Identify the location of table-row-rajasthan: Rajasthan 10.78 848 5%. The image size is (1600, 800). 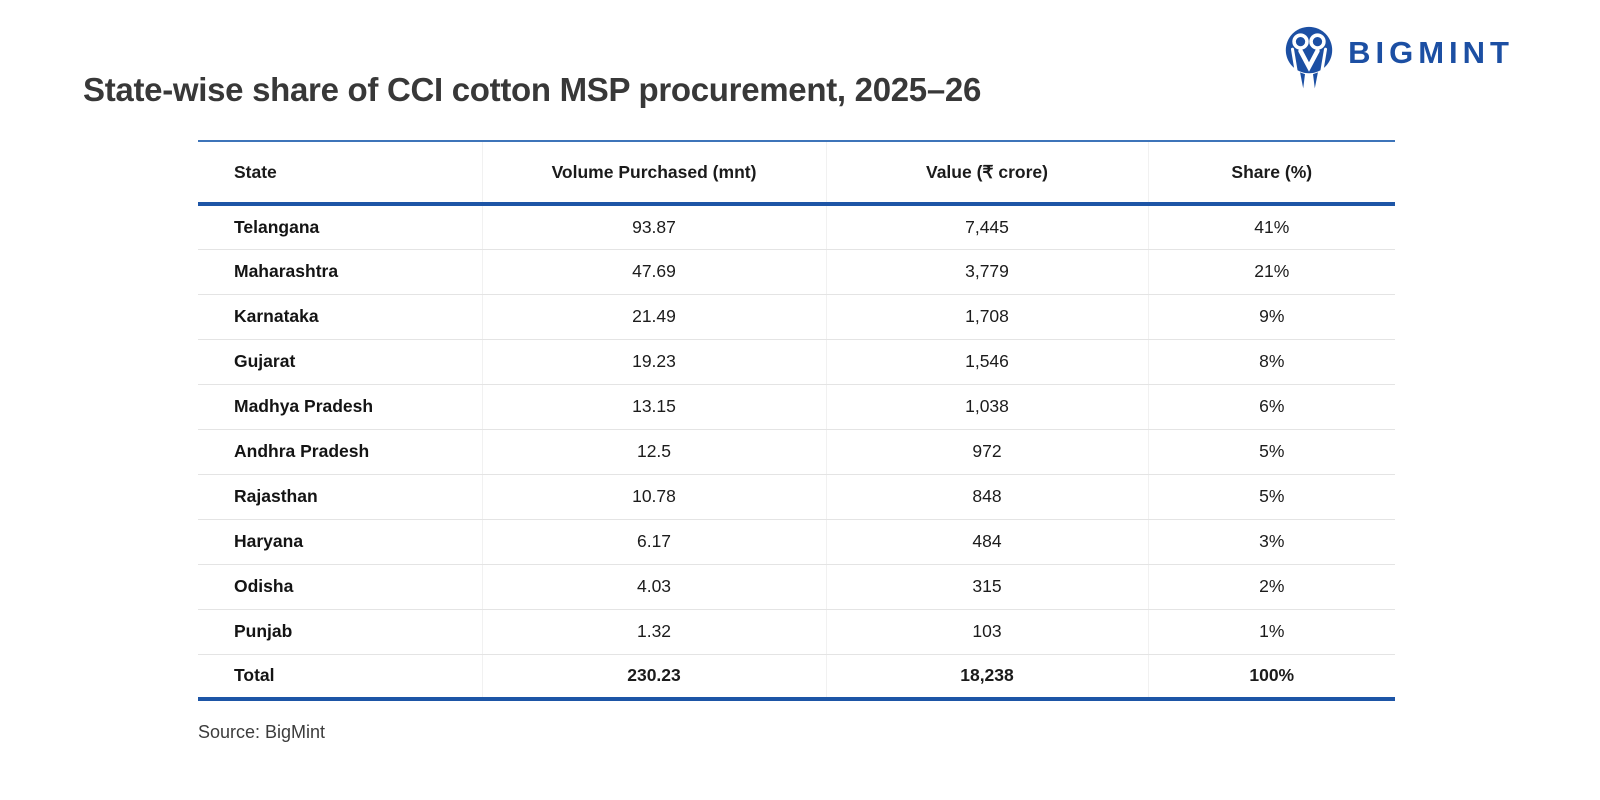
(796, 497).